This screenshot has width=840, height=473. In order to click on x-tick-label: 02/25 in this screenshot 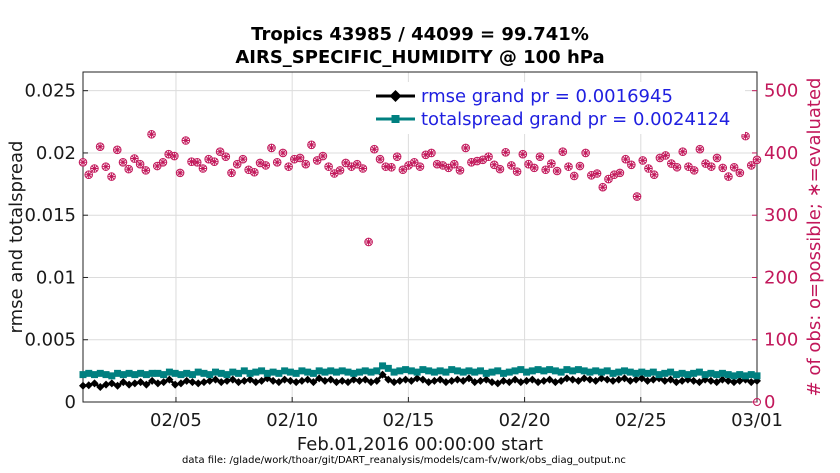, I will do `click(641, 420)`.